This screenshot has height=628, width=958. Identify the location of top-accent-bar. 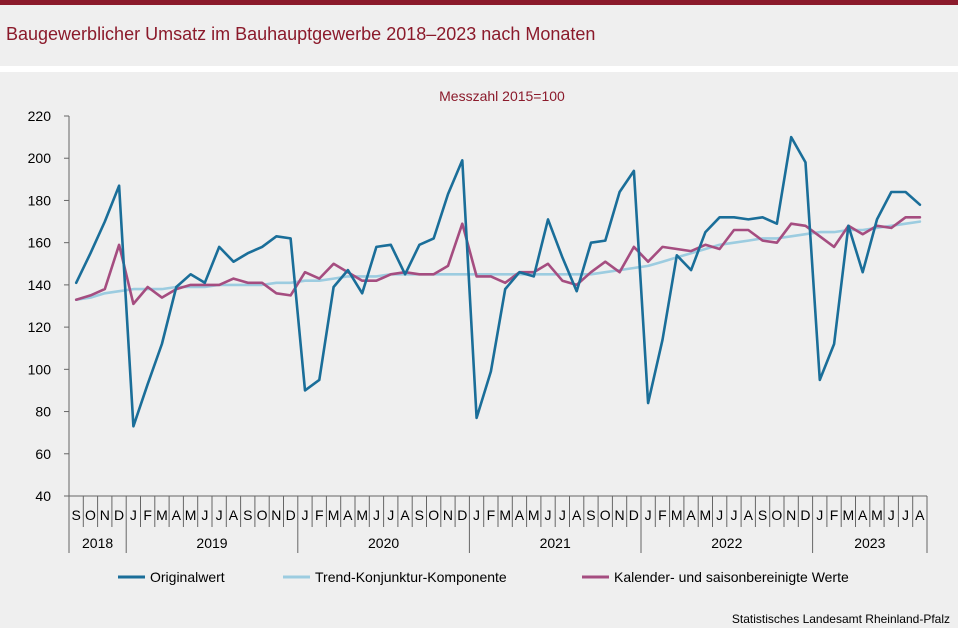
(479, 2).